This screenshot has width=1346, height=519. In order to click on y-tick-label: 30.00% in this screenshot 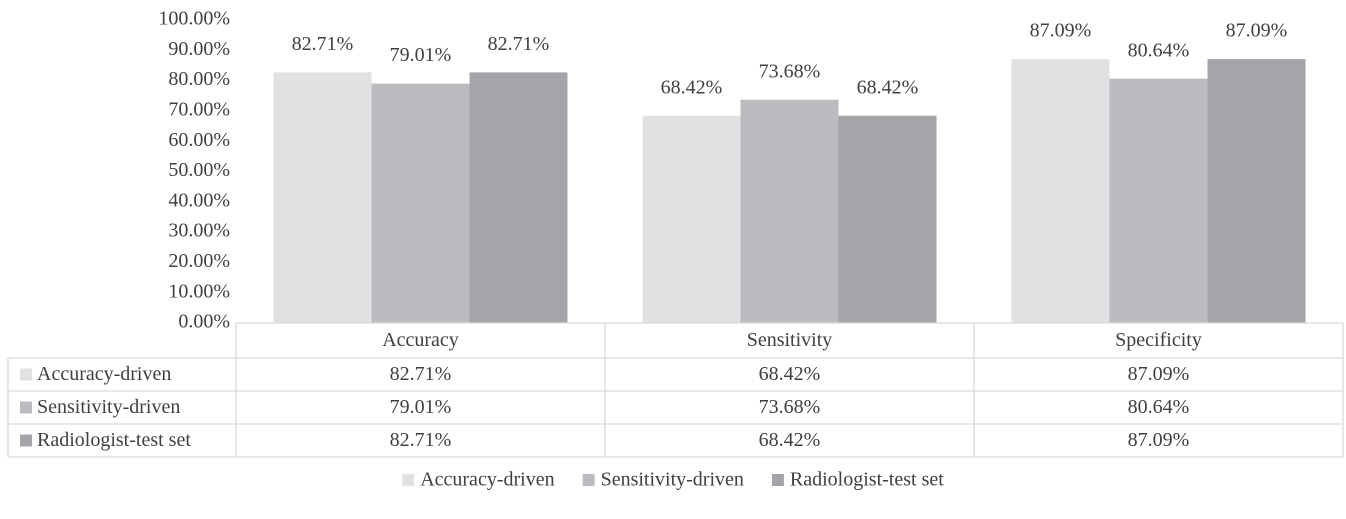, I will do `click(199, 231)`.